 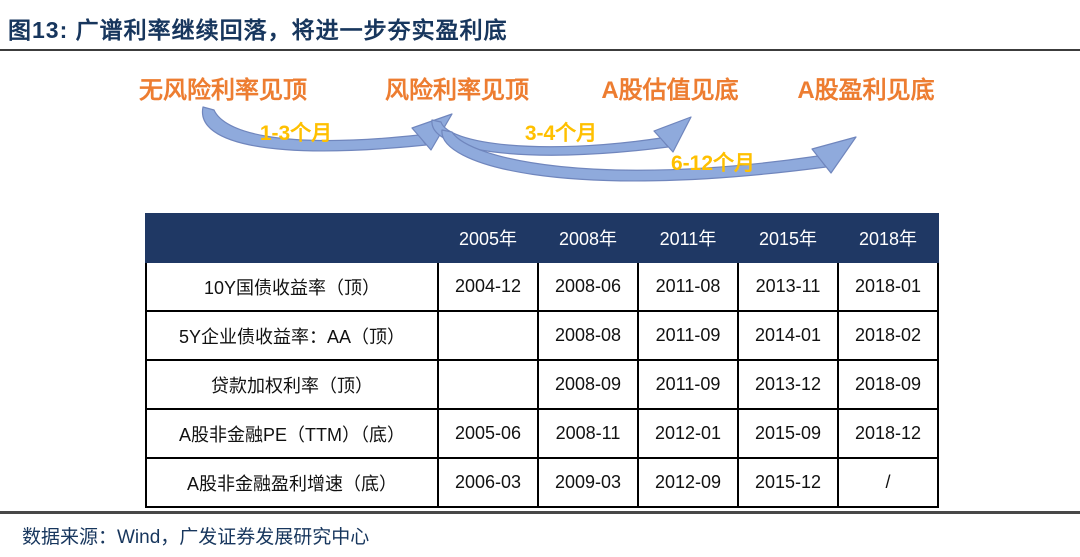 I want to click on column-header-2008: 2008年, so click(x=588, y=238).